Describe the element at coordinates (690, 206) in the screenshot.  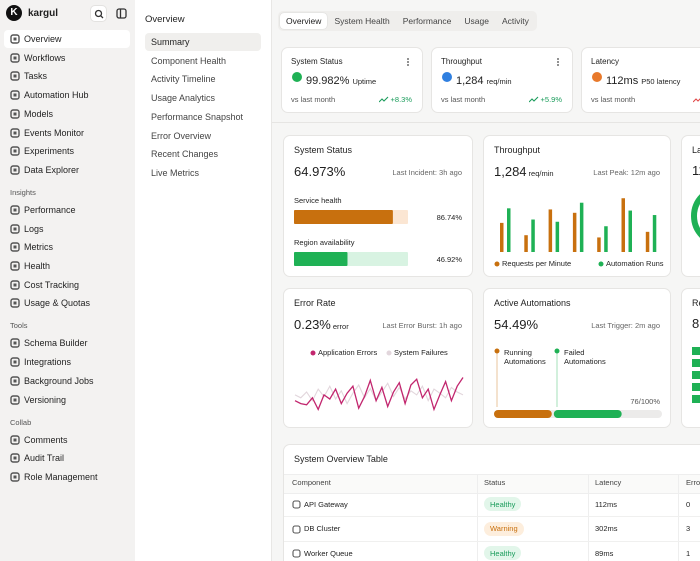
I see `latency-card: La 11` at that location.